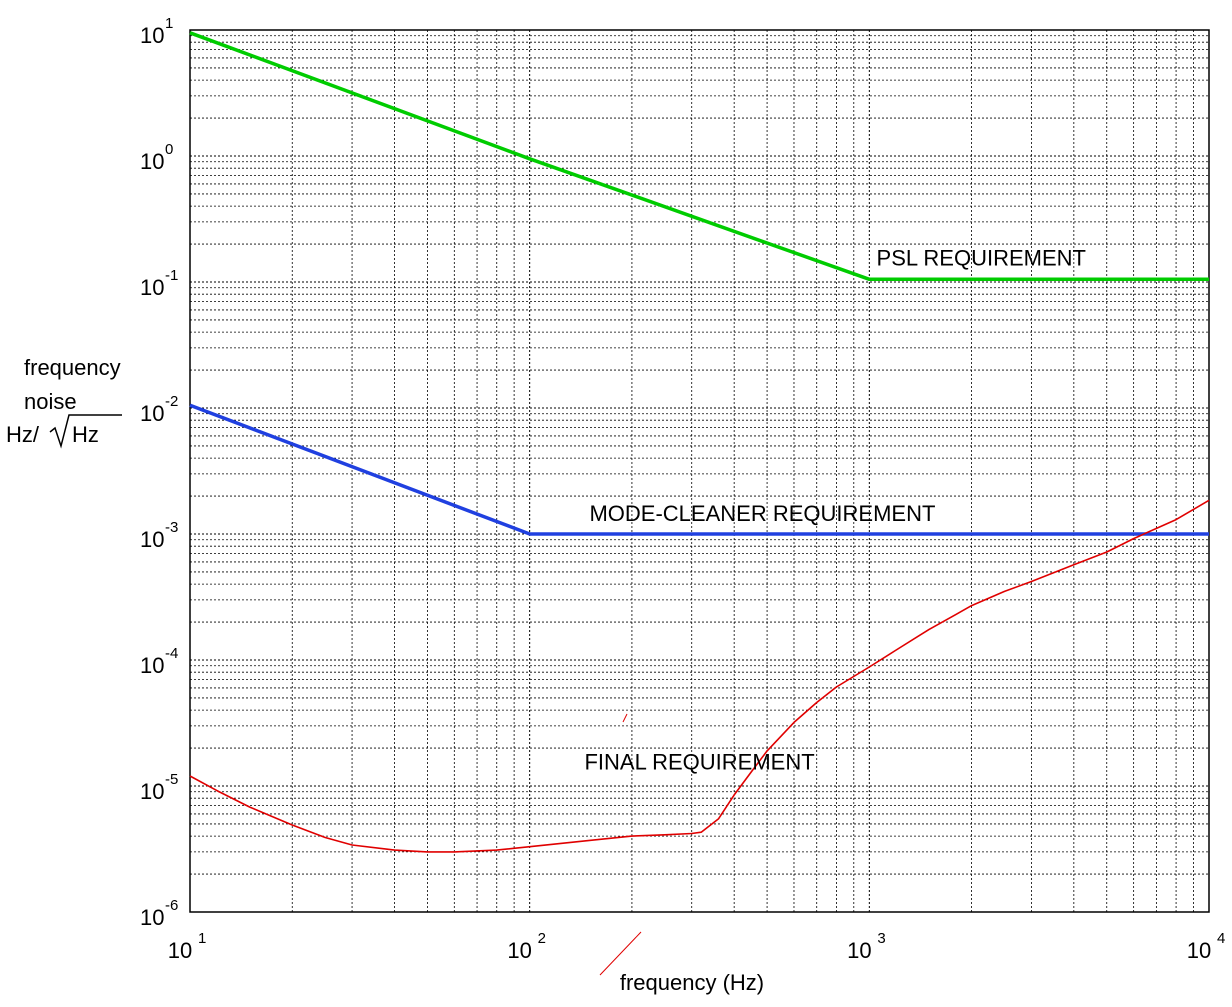  I want to click on y-tick-exponent: -2, so click(171, 401).